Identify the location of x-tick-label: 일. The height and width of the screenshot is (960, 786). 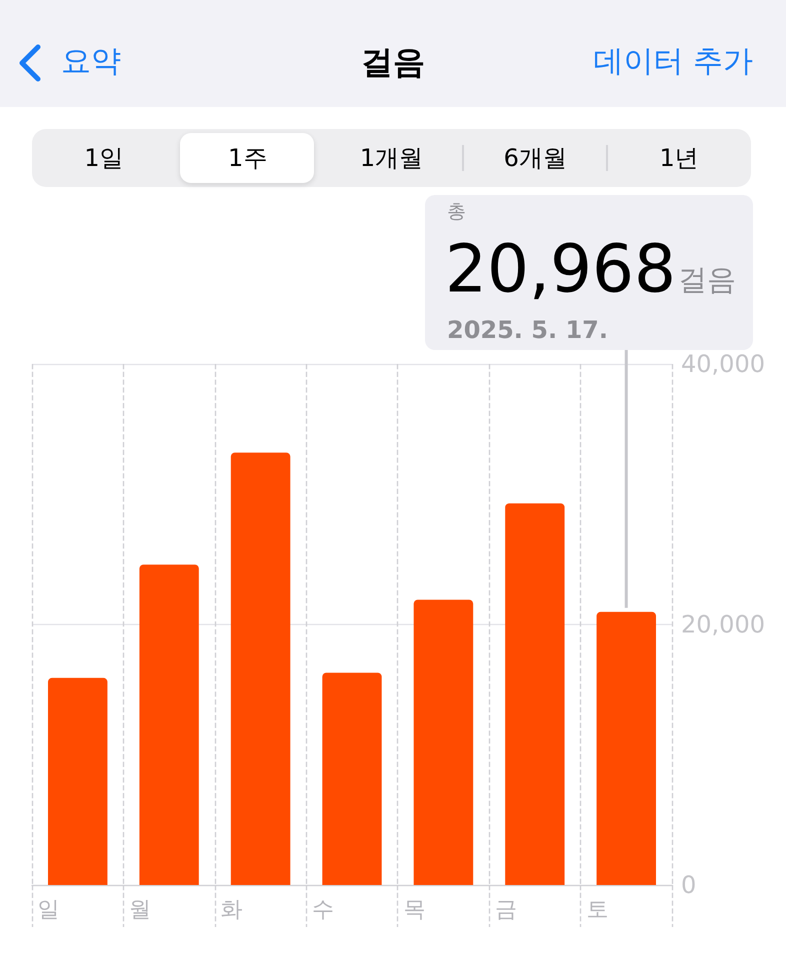
(49, 910).